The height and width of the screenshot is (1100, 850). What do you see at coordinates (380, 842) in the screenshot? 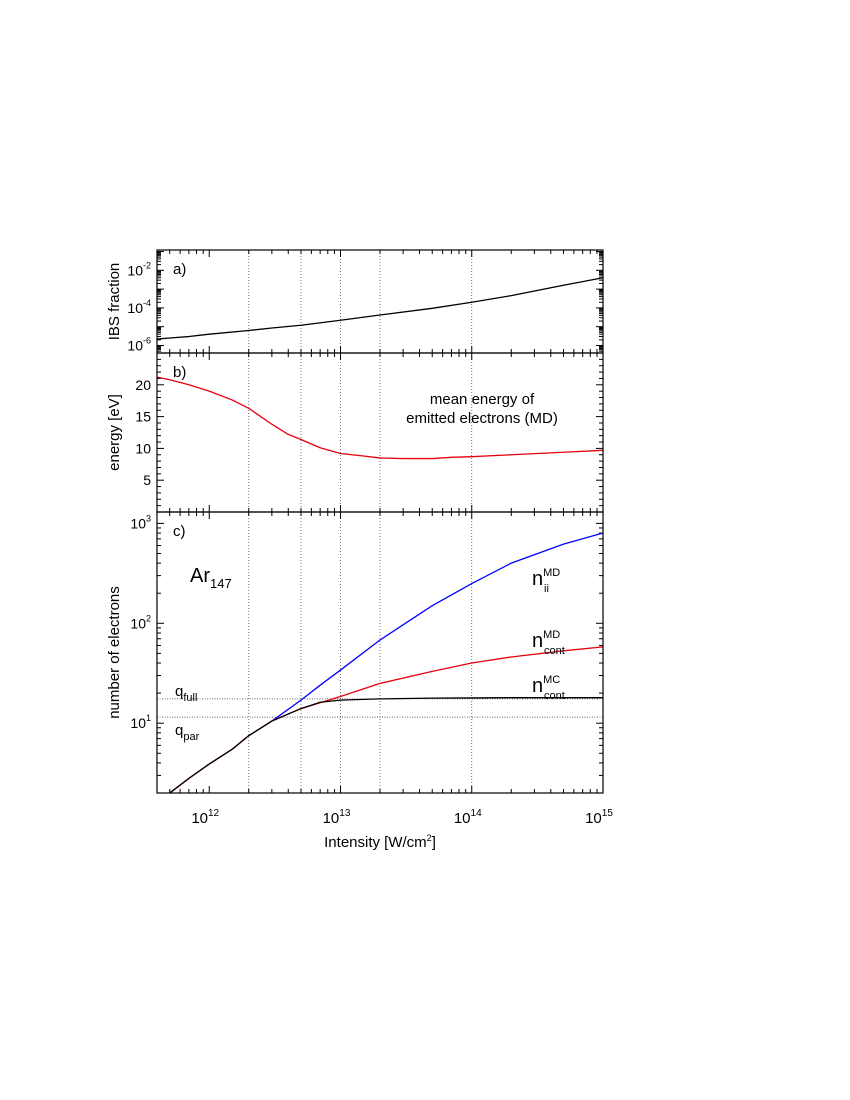
I see `x-axis-label: Intensity [W/cm2]` at bounding box center [380, 842].